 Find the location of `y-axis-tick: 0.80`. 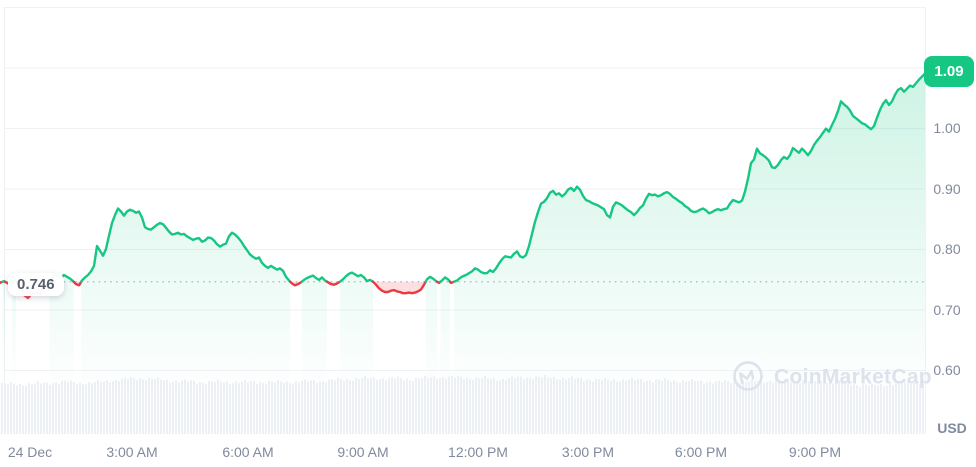

y-axis-tick: 0.80 is located at coordinates (947, 249).